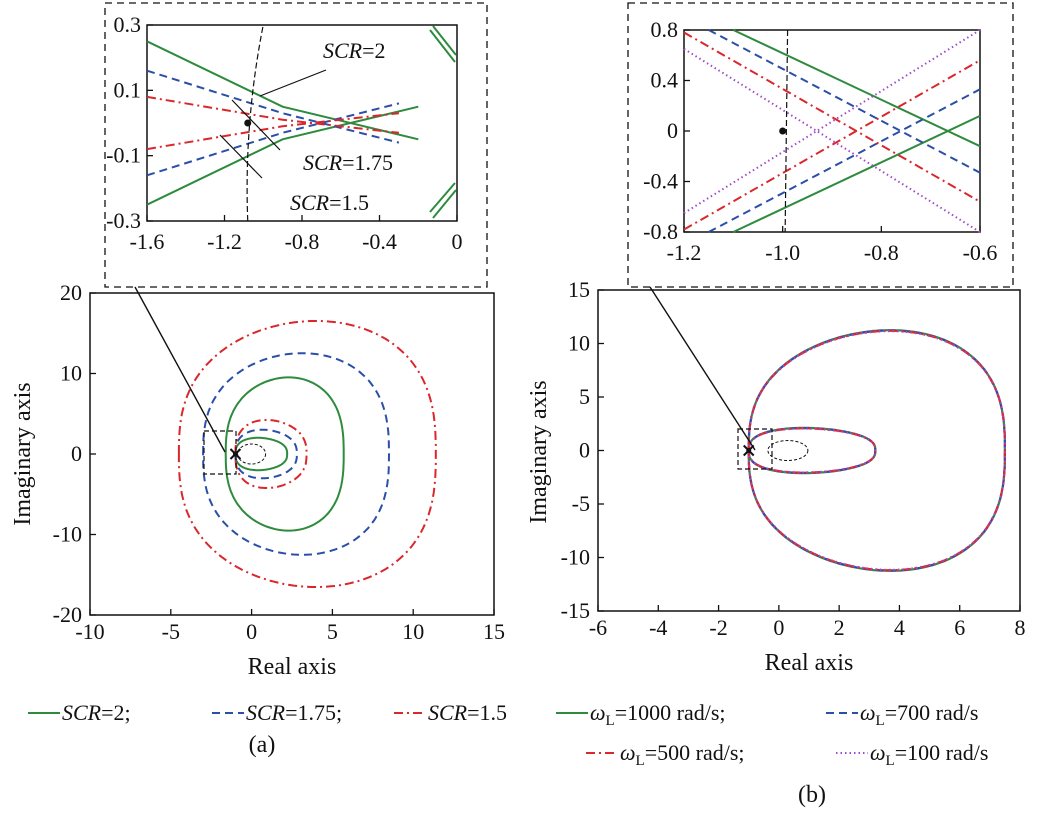  Describe the element at coordinates (579, 343) in the screenshot. I see `panel-b-ytick-label: 10` at that location.